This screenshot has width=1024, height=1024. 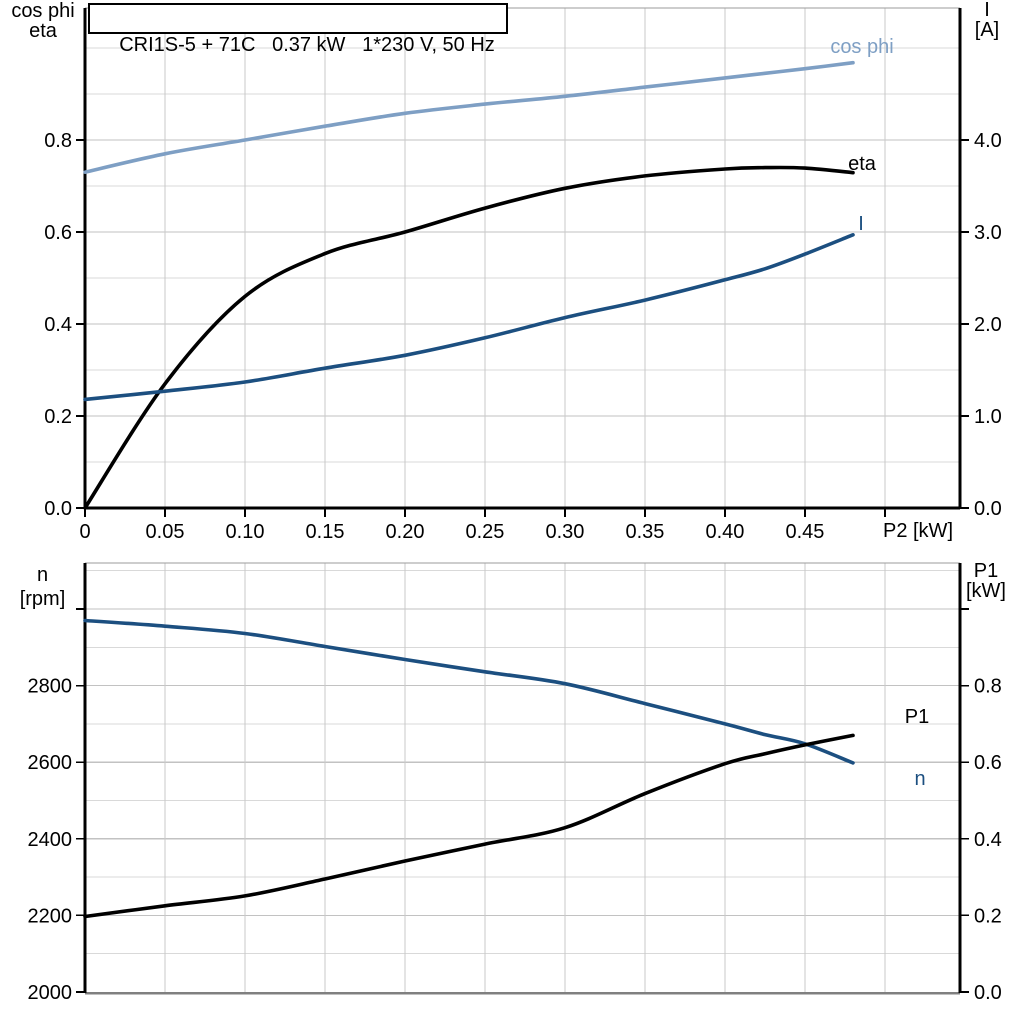 What do you see at coordinates (804, 532) in the screenshot?
I see `x-tick-label: 0.45` at bounding box center [804, 532].